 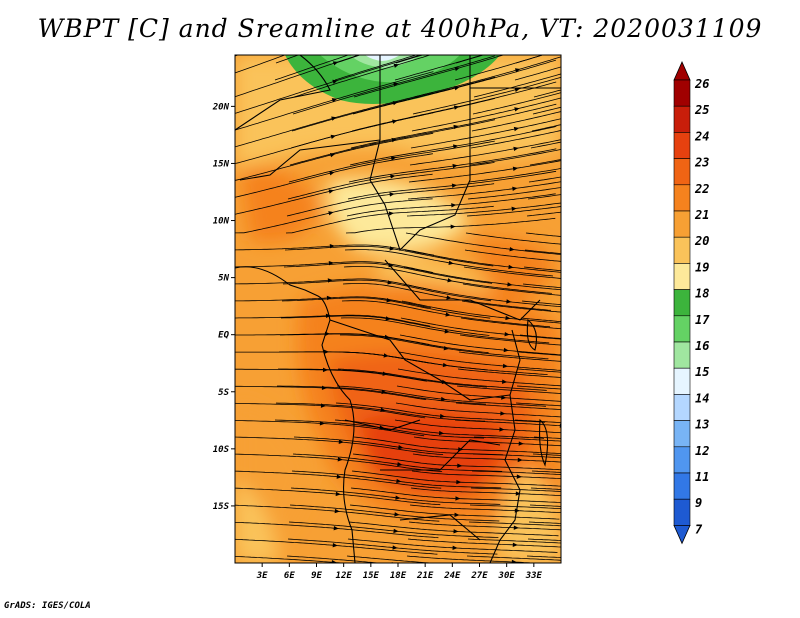 I want to click on colorbar-over-arrow, so click(x=682, y=71).